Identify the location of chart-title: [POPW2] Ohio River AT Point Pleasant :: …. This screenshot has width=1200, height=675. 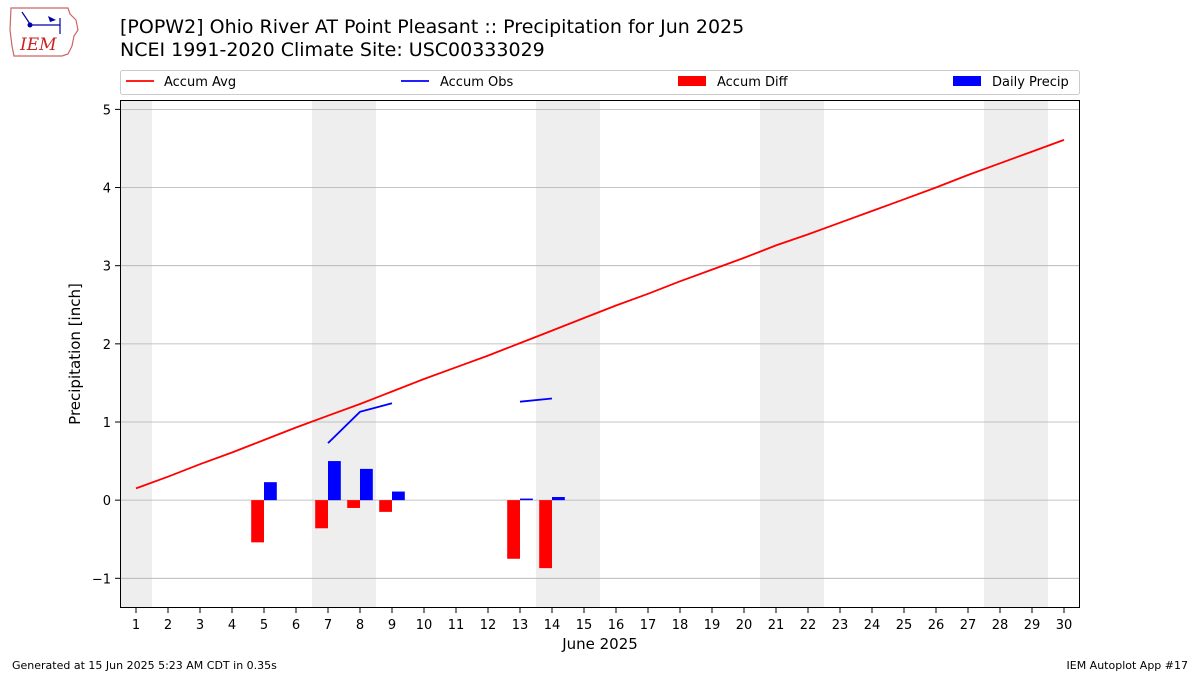
(432, 27).